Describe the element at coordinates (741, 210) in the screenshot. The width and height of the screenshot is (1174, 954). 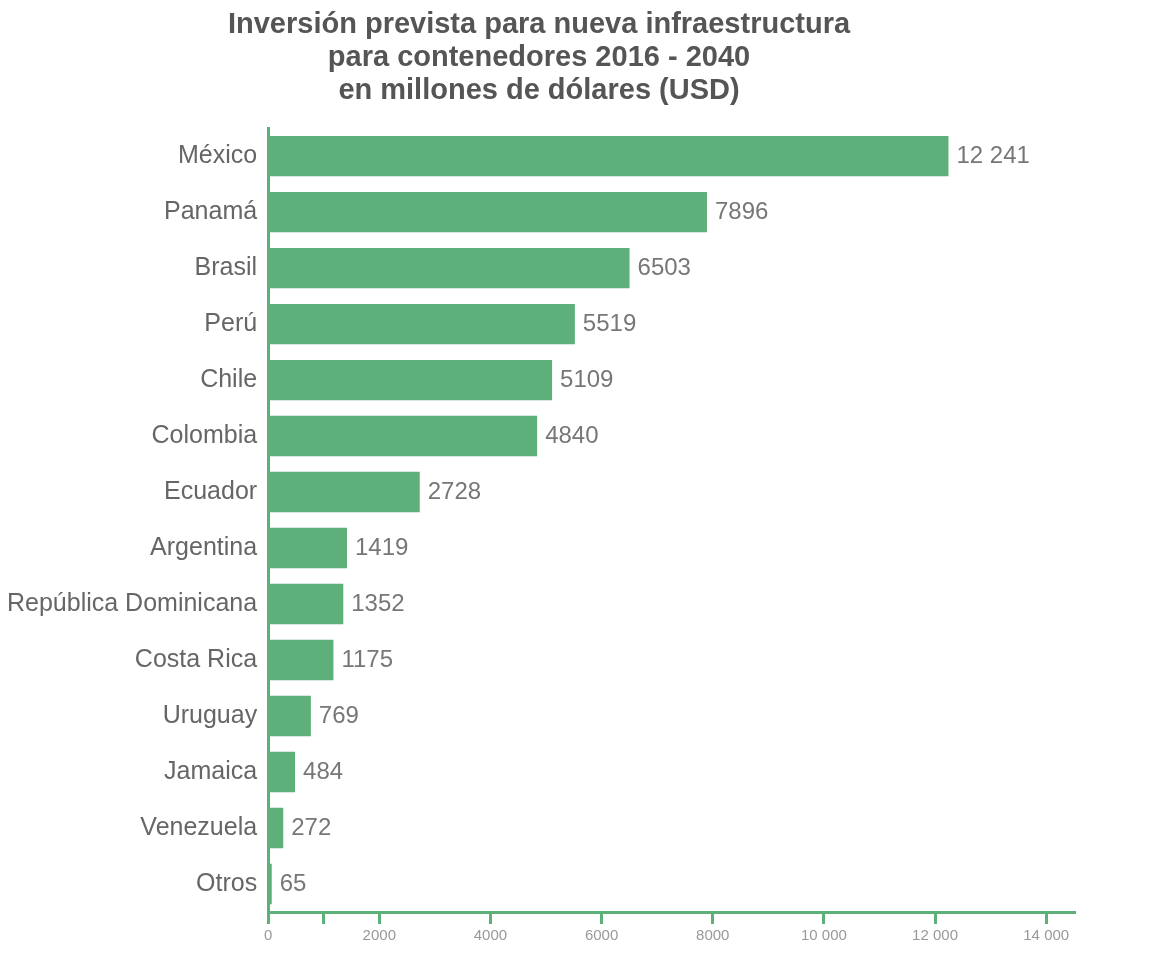
I see `data-label: 7896` at that location.